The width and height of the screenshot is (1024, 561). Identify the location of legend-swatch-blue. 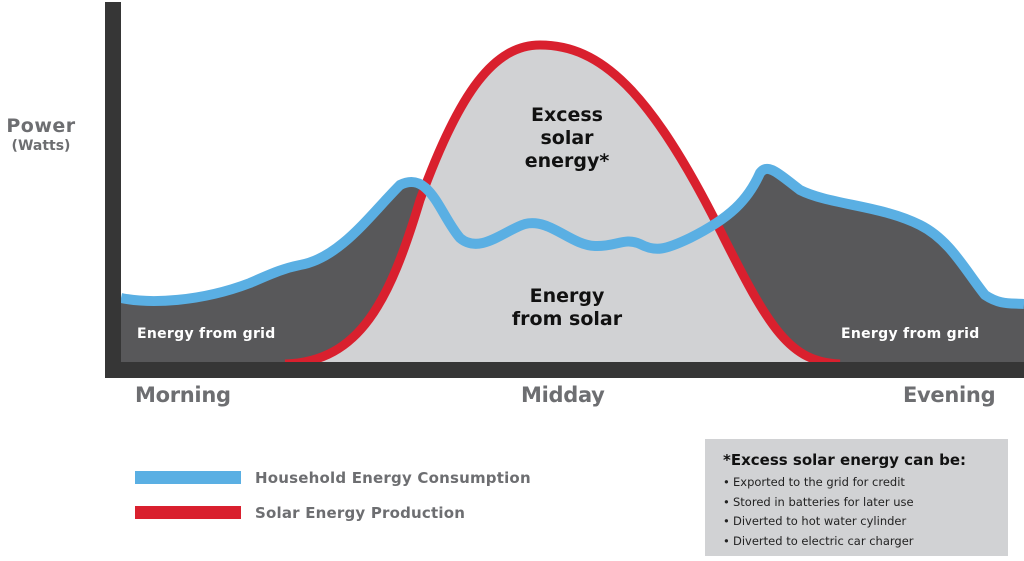
(188, 477).